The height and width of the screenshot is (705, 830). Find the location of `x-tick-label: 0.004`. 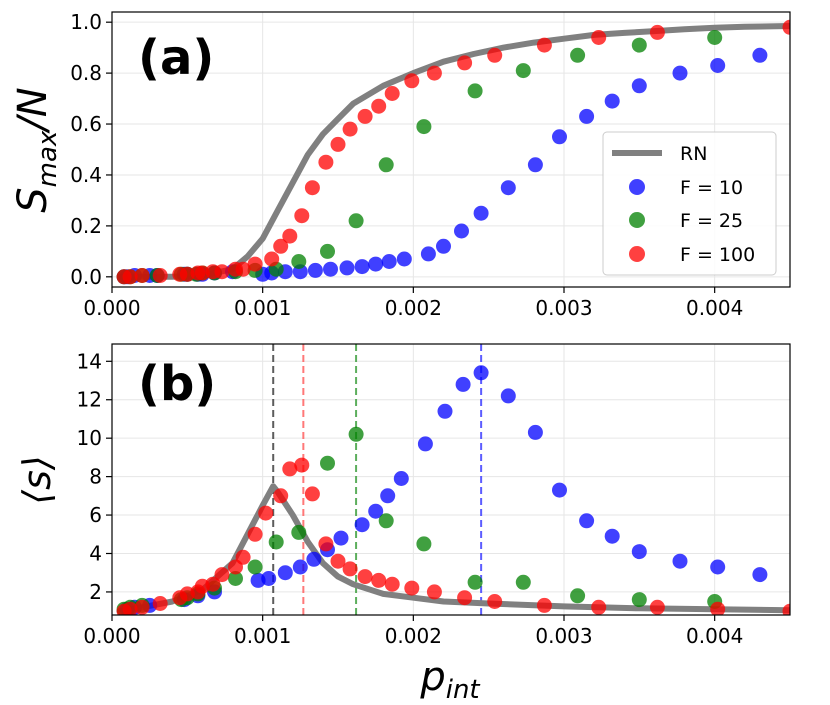

x-tick-label: 0.004 is located at coordinates (714, 308).